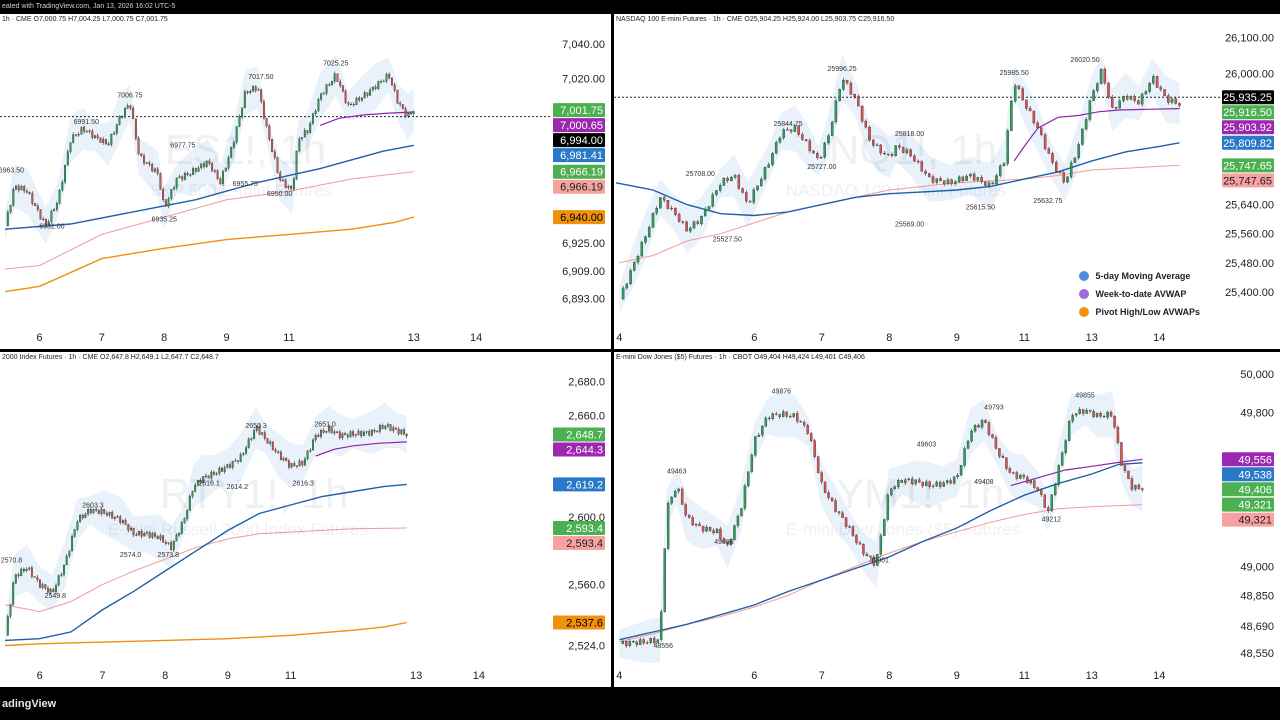 This screenshot has height=720, width=1280. I want to click on legend-label: 5-day Moving Average, so click(1143, 276).